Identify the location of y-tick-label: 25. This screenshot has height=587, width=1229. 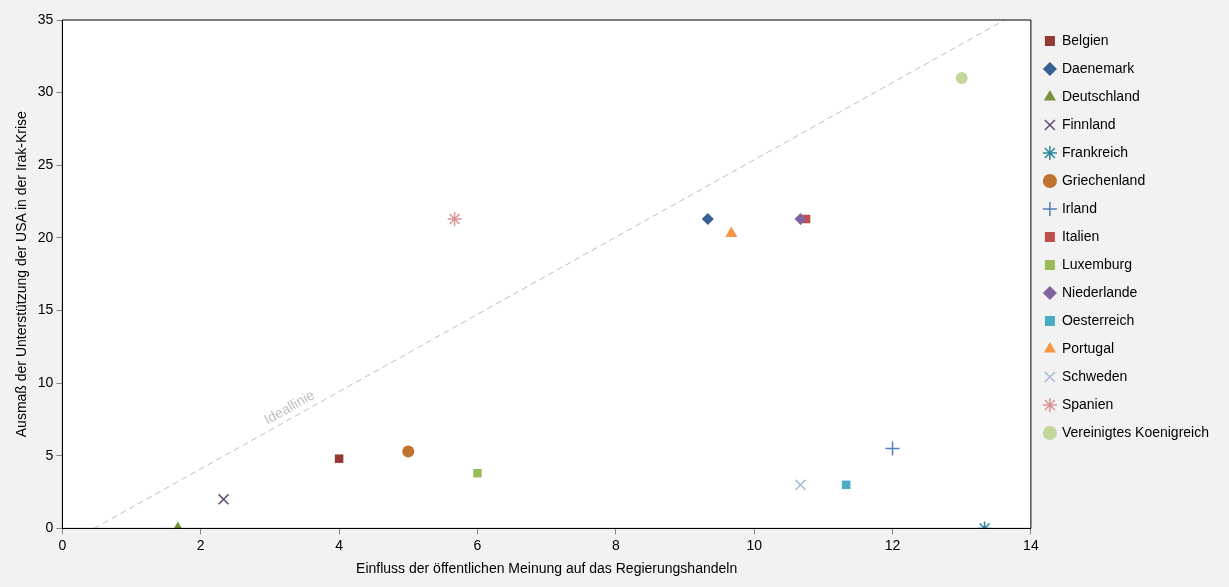
(45, 164).